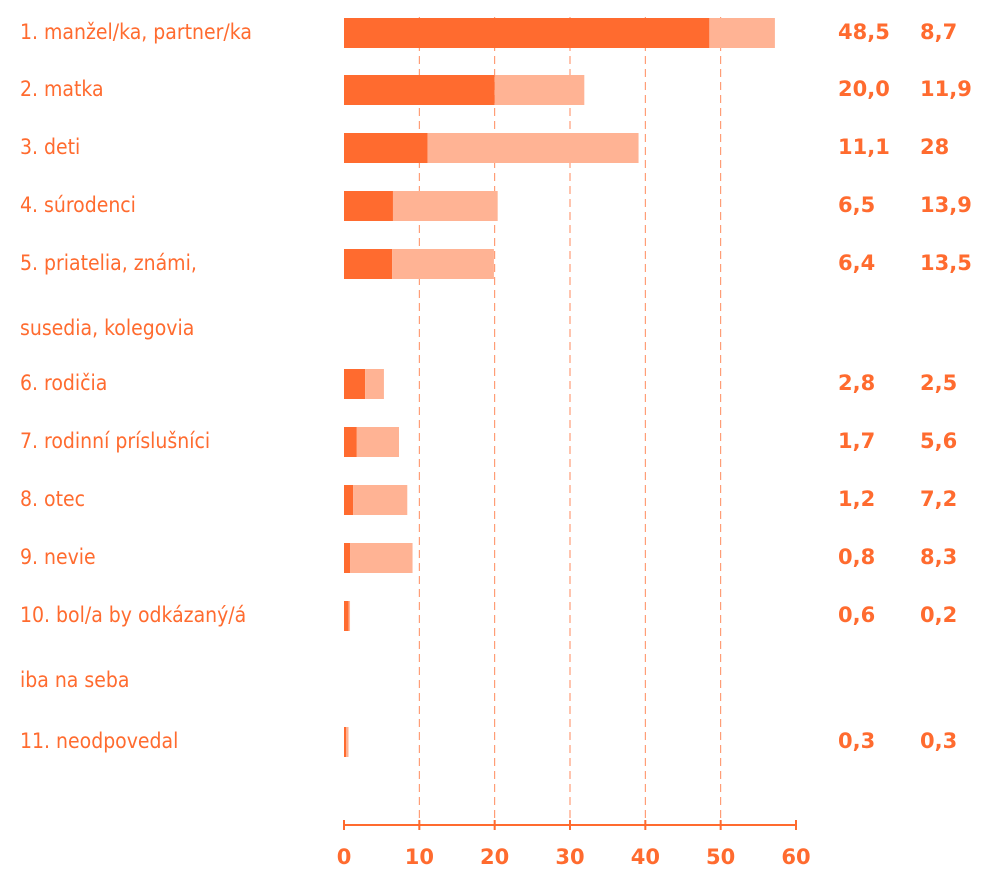 The width and height of the screenshot is (993, 869). Describe the element at coordinates (419, 857) in the screenshot. I see `x-tick-label: 10` at that location.